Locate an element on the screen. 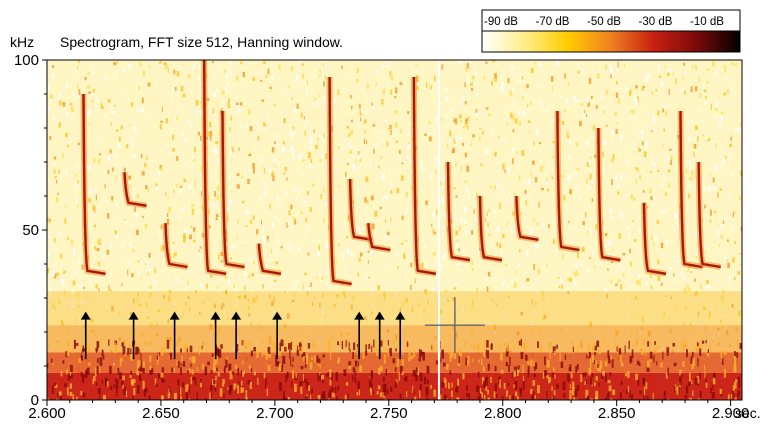 This screenshot has width=770, height=429. colorbar-tick-label: -30 dB is located at coordinates (656, 22).